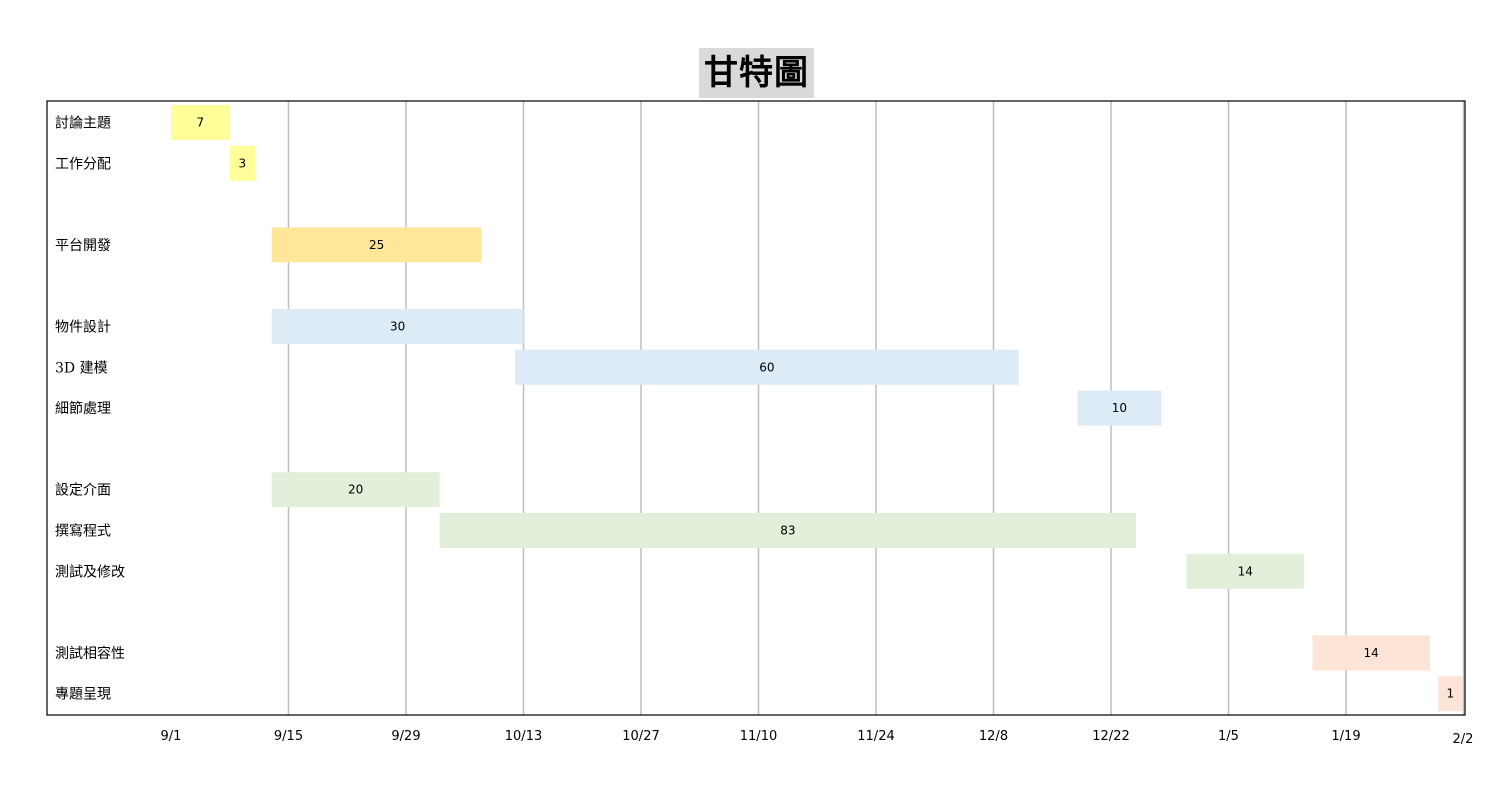 The image size is (1511, 791). Describe the element at coordinates (1228, 736) in the screenshot. I see `x-tick-label: 1/5` at that location.